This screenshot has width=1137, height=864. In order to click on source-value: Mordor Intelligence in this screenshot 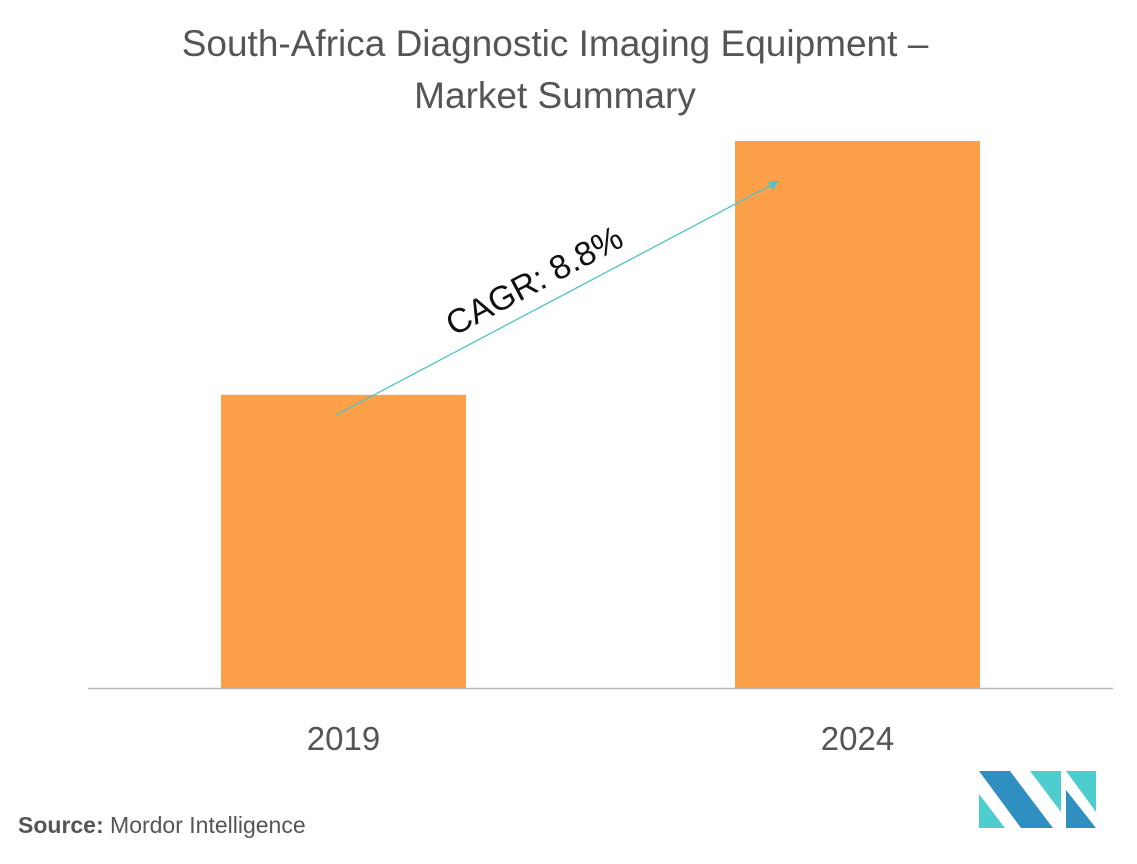, I will do `click(204, 825)`.